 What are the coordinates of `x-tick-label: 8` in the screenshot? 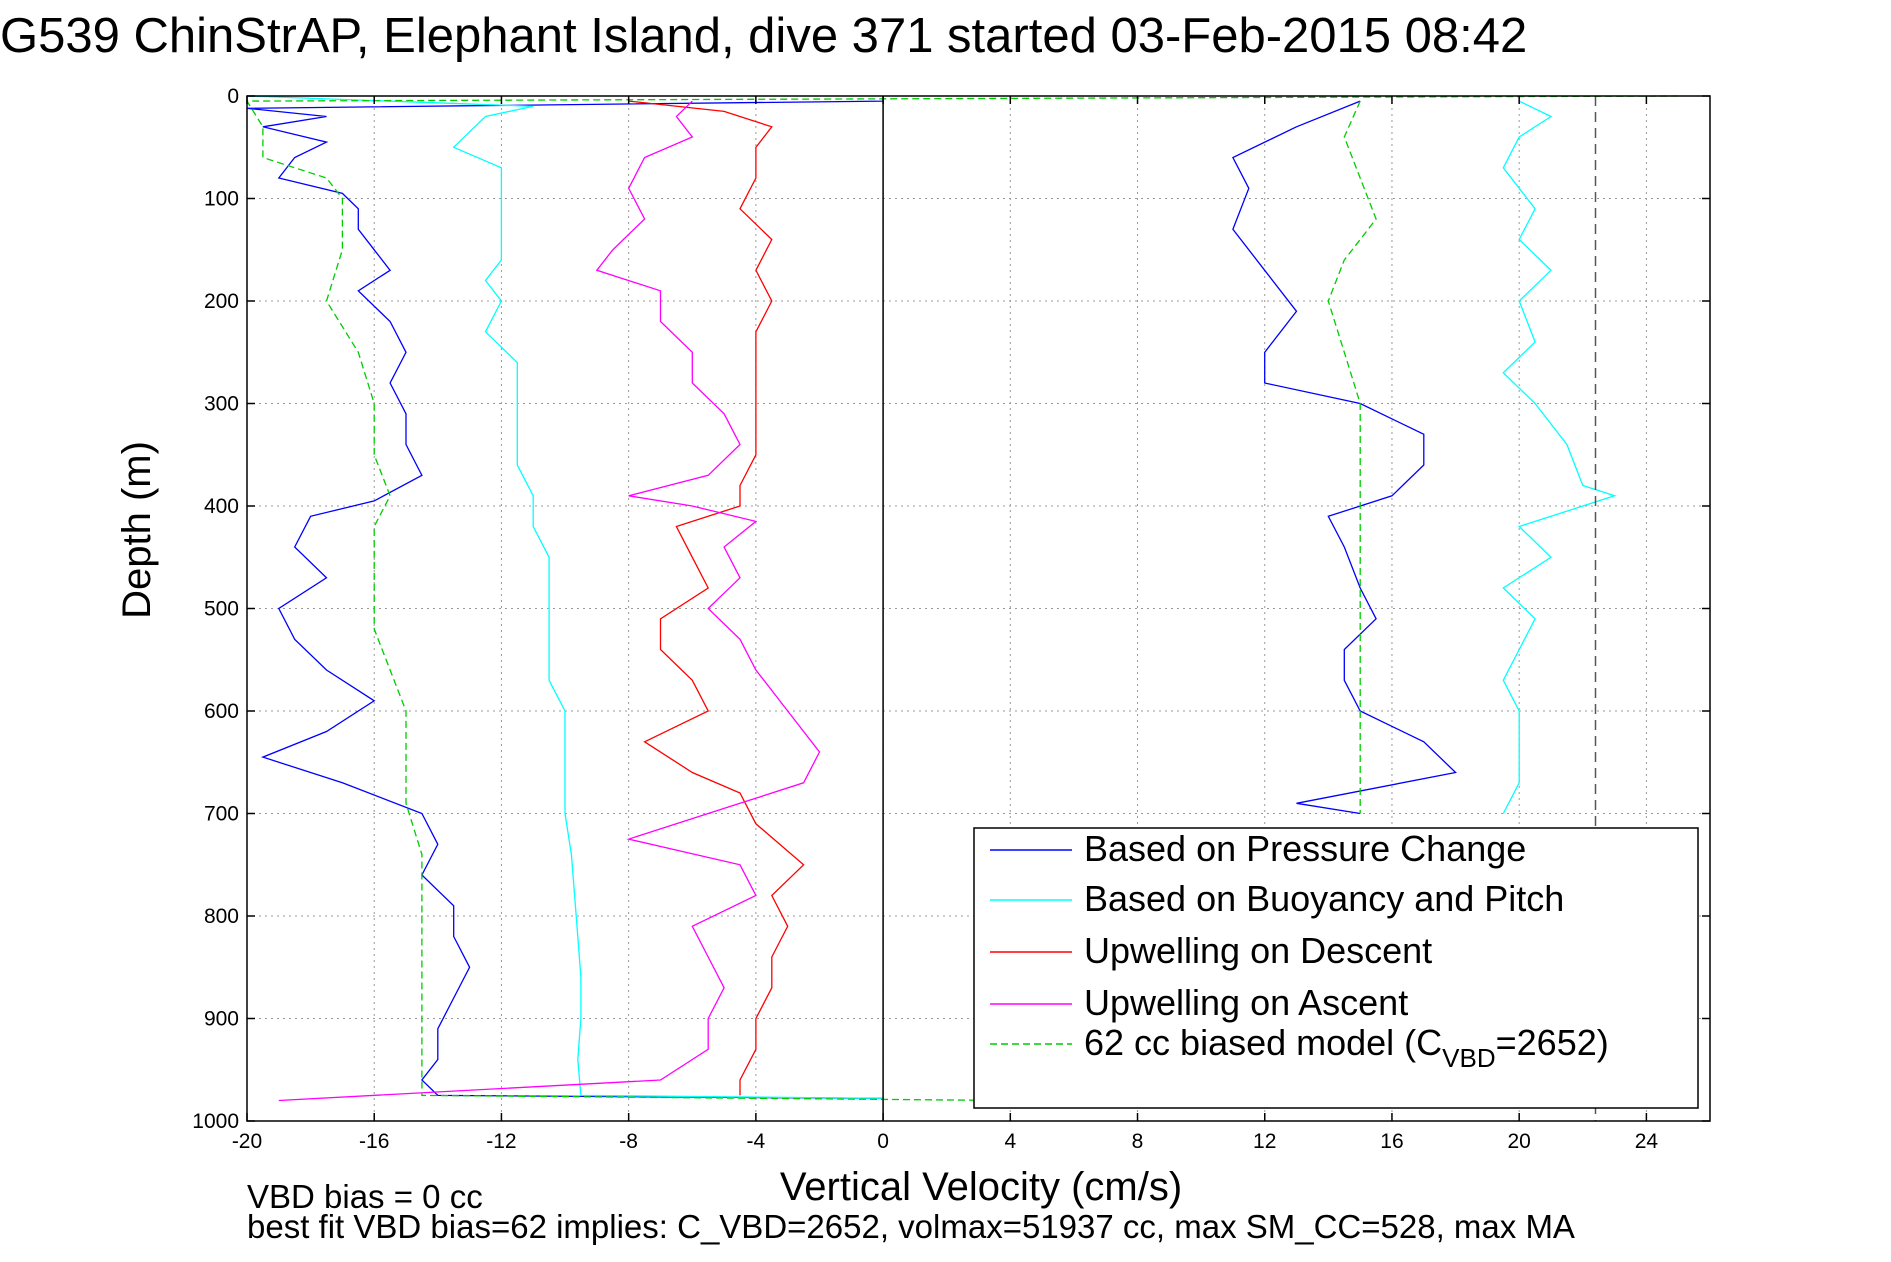 It's located at (1138, 1141).